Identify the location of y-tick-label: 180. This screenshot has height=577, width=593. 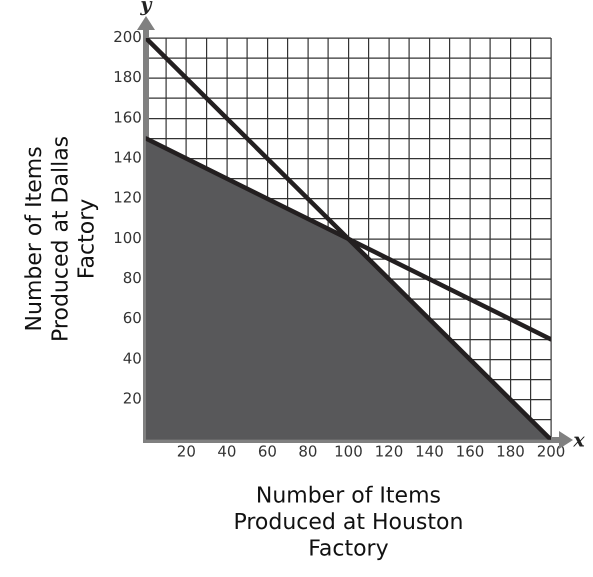
(127, 77).